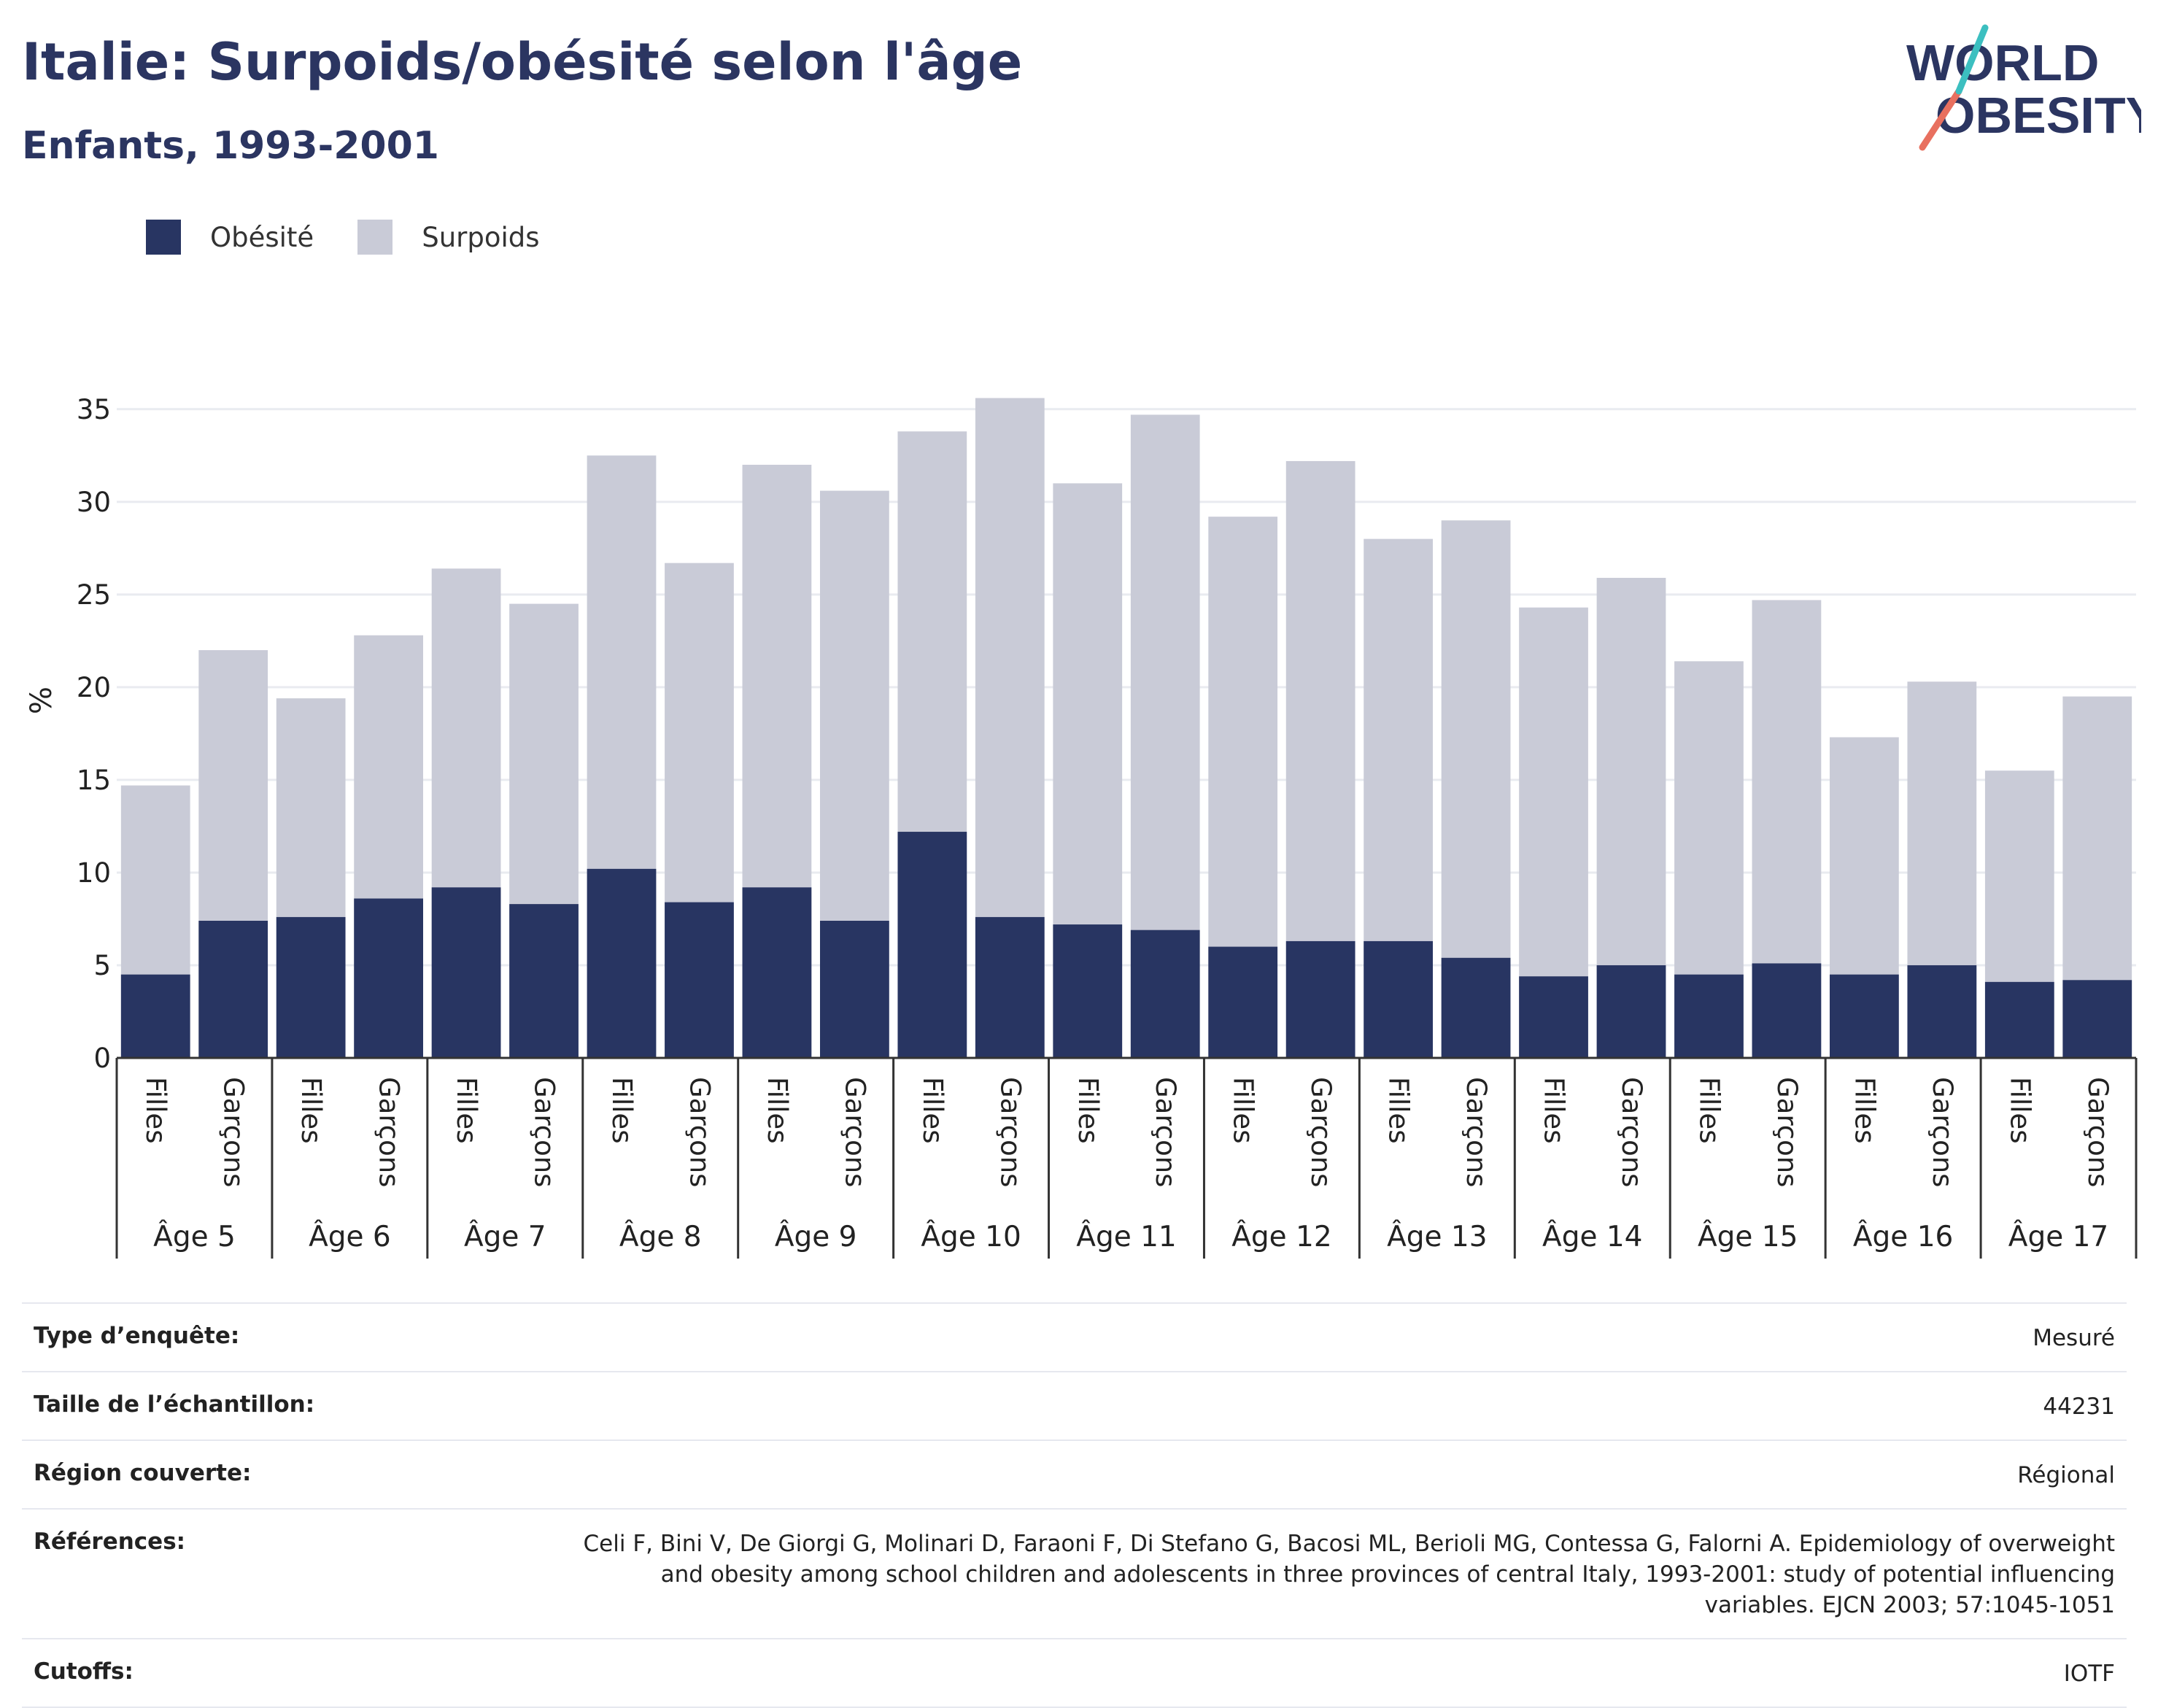 This screenshot has width=2158, height=1708. Describe the element at coordinates (94, 410) in the screenshot. I see `y-tick-label: 35` at that location.